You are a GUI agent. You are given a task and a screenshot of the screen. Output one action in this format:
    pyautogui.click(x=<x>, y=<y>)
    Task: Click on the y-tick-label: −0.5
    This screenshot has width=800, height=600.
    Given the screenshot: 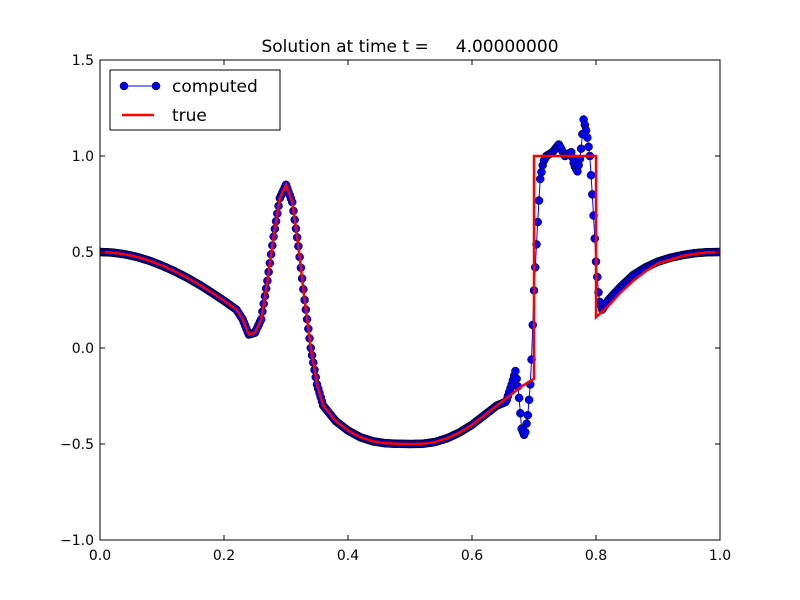 What is the action you would take?
    pyautogui.click(x=77, y=445)
    